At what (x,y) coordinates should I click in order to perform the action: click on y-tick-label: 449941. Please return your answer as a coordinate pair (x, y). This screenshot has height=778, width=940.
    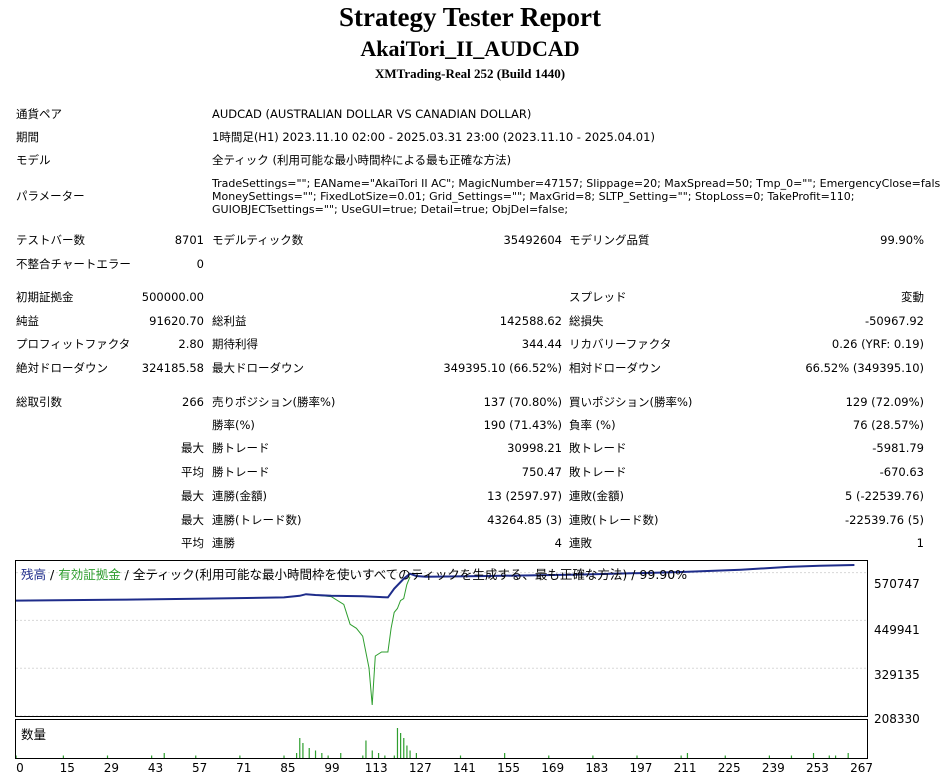
    Looking at the image, I should click on (897, 630).